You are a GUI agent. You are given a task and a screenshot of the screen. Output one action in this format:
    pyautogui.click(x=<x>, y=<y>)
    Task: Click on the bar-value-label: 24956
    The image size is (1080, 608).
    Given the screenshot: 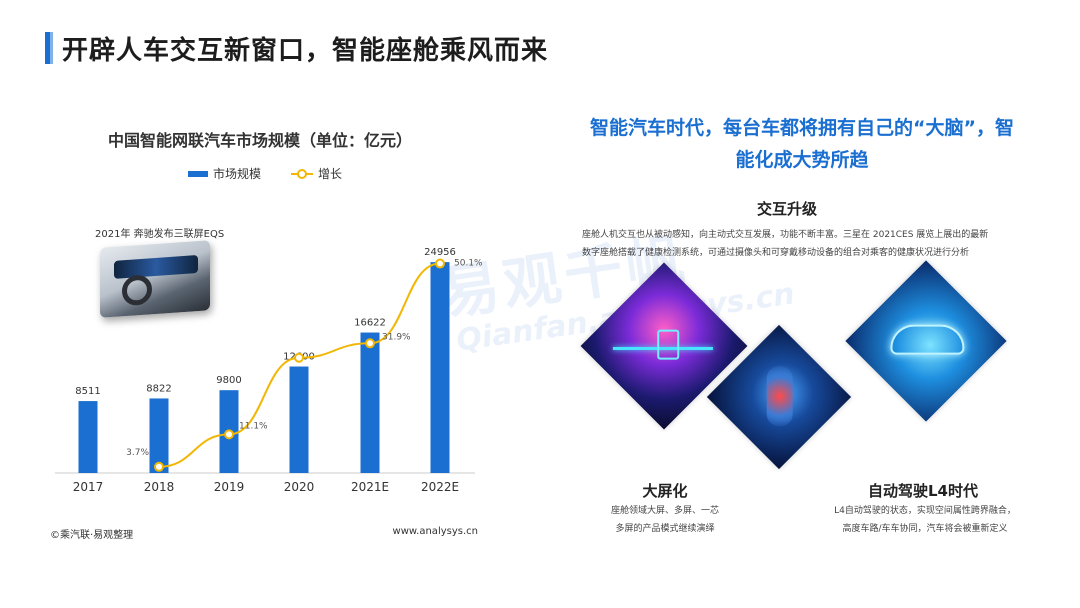 What is the action you would take?
    pyautogui.click(x=440, y=252)
    